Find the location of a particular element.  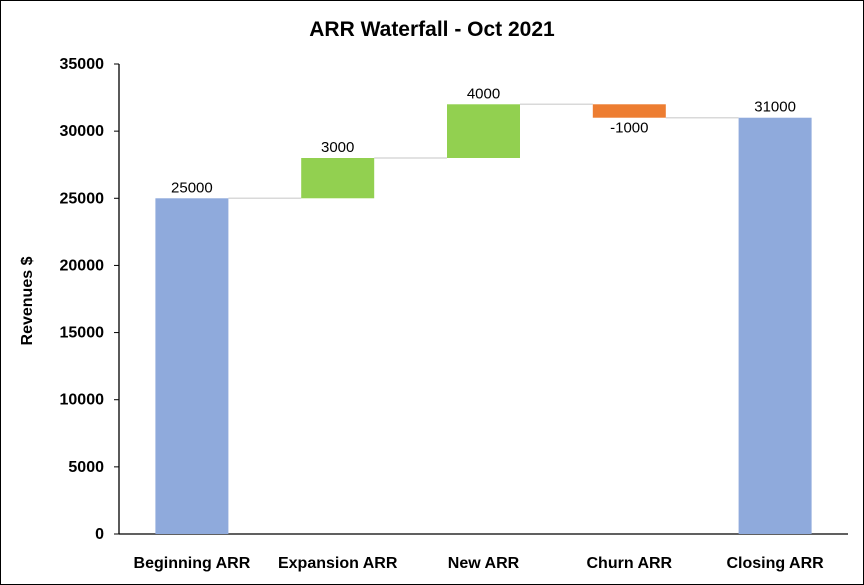

chart-title: ARR Waterfall - Oct 2021 is located at coordinates (432, 29).